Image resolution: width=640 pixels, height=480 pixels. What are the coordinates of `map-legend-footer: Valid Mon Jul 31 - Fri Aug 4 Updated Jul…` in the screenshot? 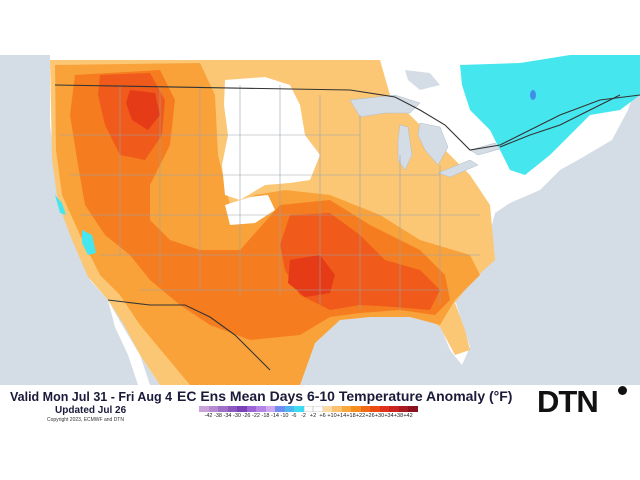 It's located at (320, 404).